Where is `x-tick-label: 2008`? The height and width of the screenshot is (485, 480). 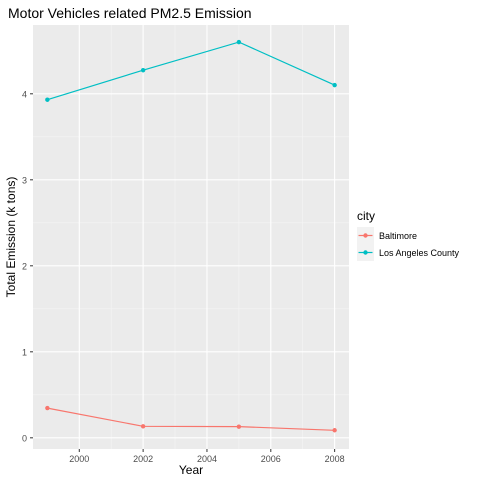 x-tick-label: 2008 is located at coordinates (335, 459).